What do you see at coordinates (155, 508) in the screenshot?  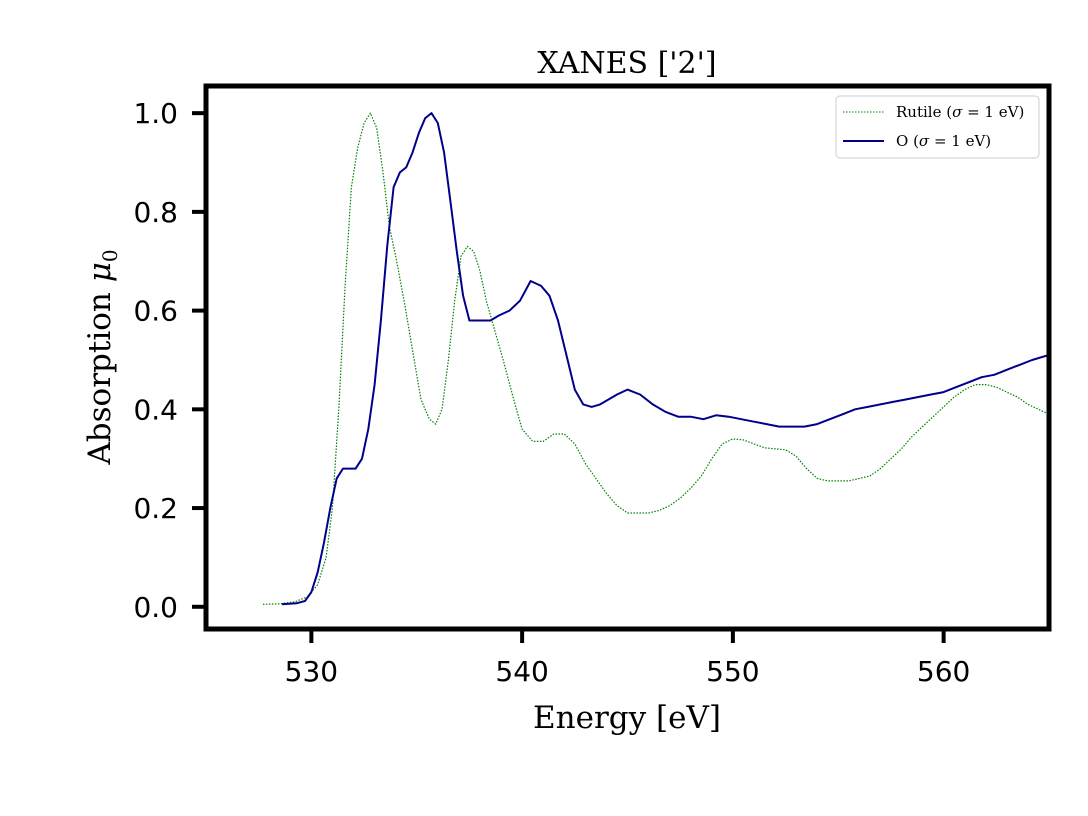 I see `y-tick-label: 0.2` at bounding box center [155, 508].